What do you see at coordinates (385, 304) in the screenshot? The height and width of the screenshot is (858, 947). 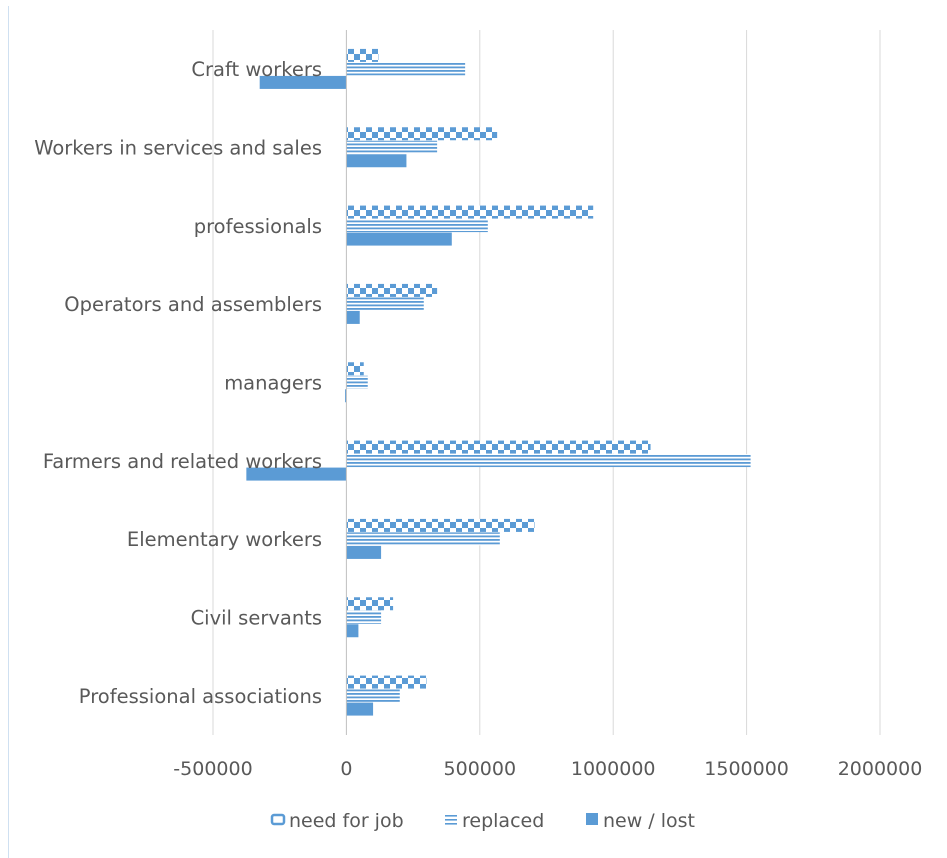 I see `bar-replaced-operators-and-assemblers` at bounding box center [385, 304].